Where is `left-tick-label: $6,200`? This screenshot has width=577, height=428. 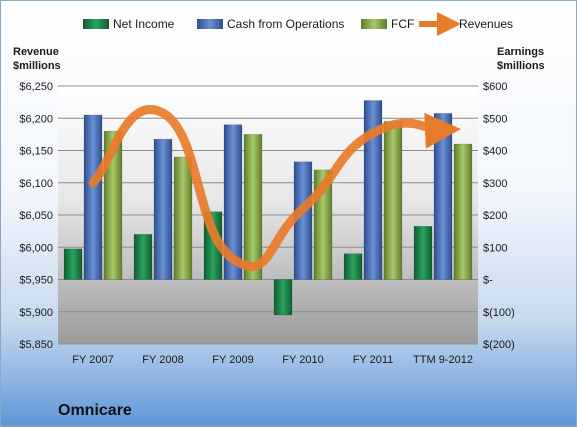
left-tick-label: $6,200 is located at coordinates (36, 119).